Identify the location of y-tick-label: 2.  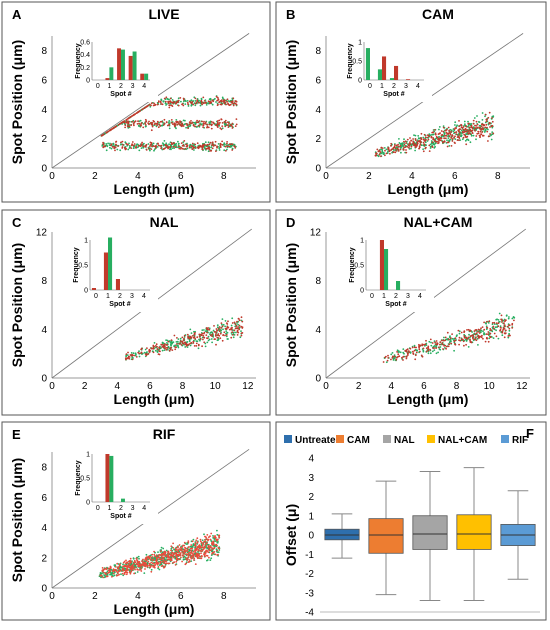
(44, 139).